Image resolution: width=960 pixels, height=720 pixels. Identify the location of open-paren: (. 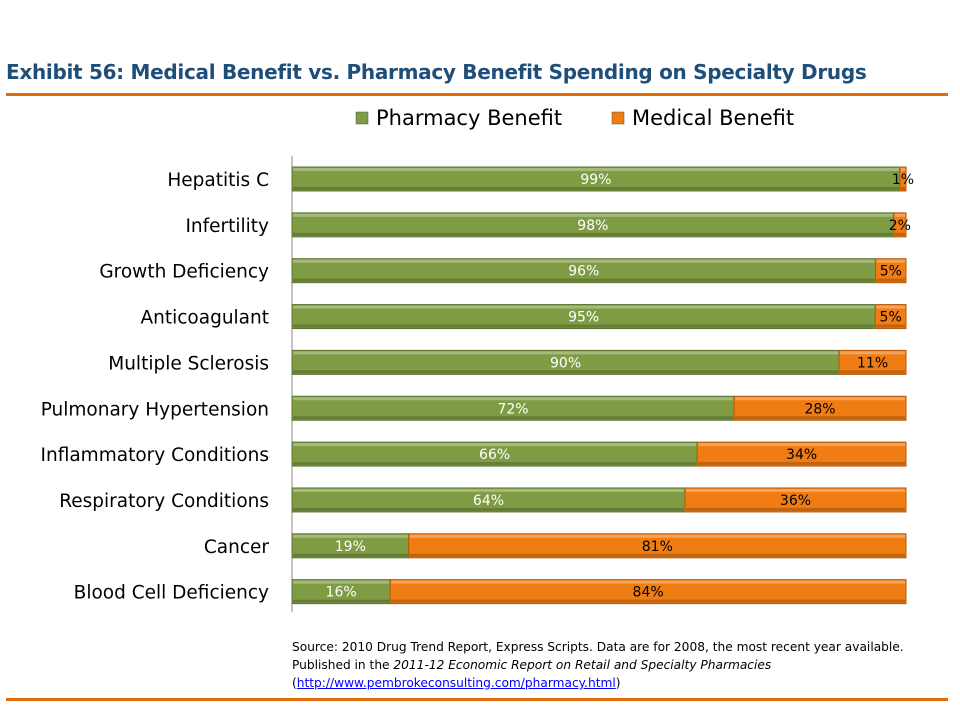
(294, 683).